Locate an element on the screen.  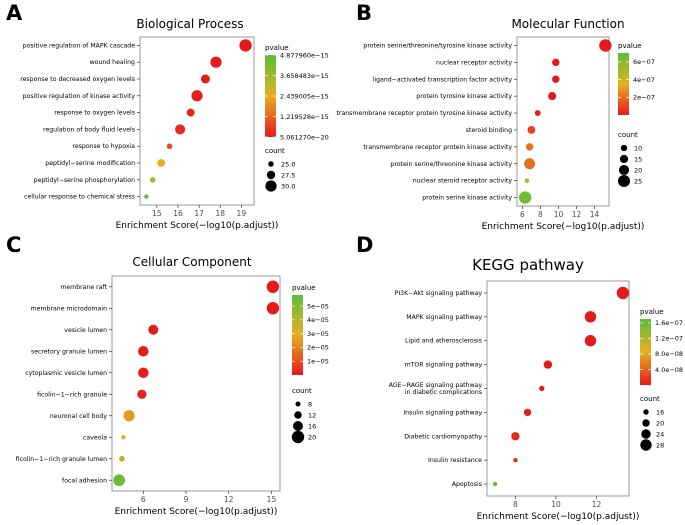
y-category-label: membrane raft is located at coordinates (83, 287).